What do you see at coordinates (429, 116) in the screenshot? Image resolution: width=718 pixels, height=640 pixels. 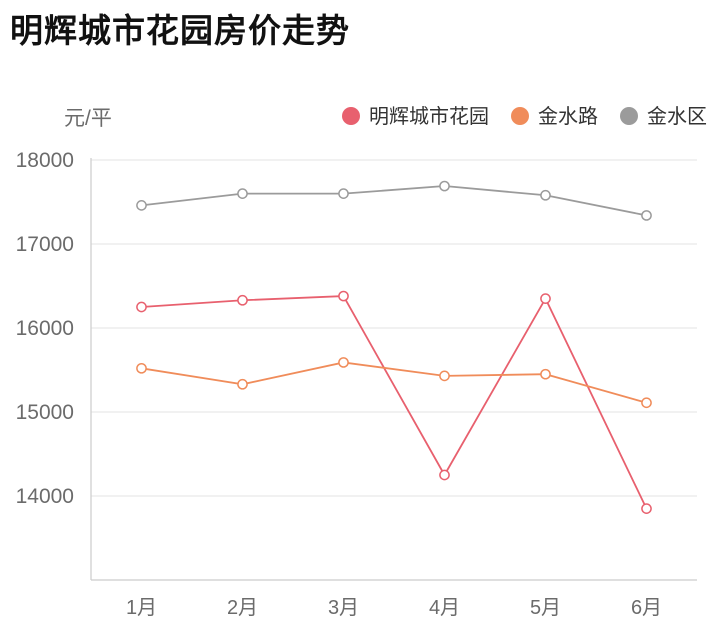 I see `legend-label: 明辉城市花园` at bounding box center [429, 116].